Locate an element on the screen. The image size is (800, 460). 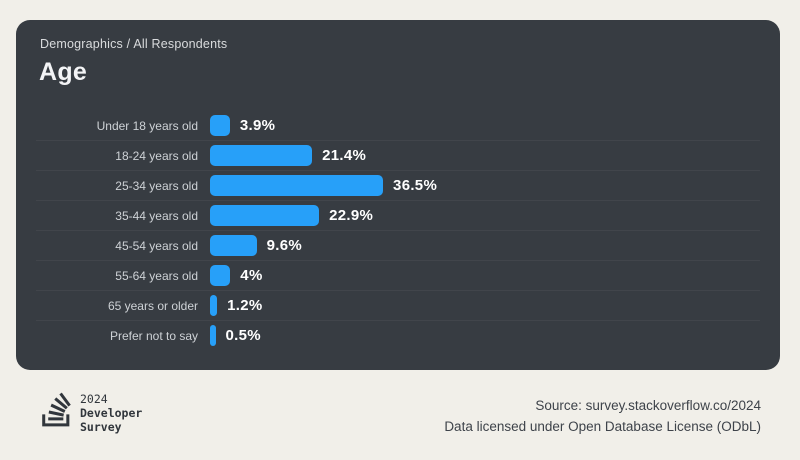
chart-row: Prefer not to say 0.5% is located at coordinates (398, 335).